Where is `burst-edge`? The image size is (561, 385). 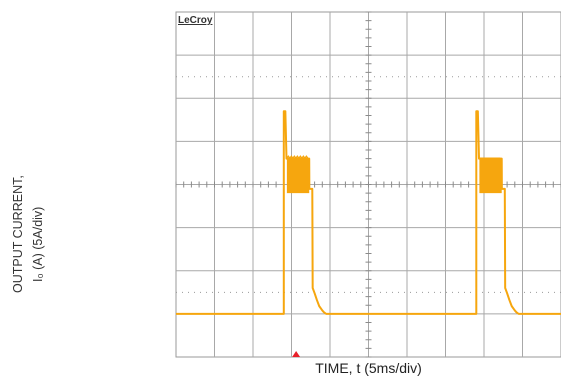 burst-edge is located at coordinates (297, 157).